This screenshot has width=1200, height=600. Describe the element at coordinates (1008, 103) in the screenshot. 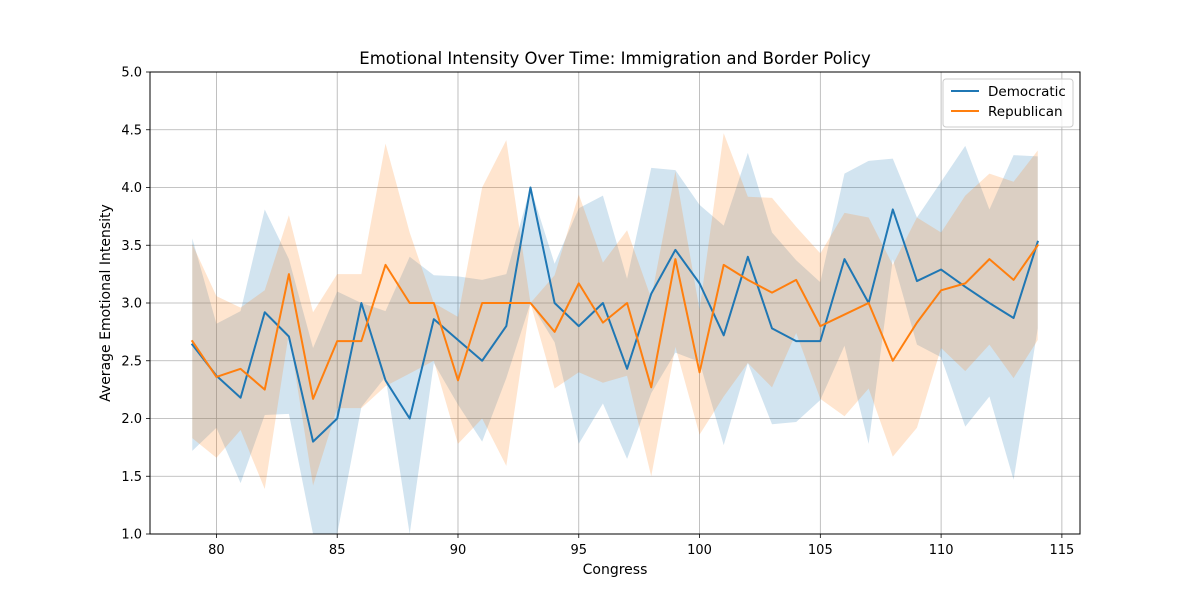

I see `legend: Democratic Republican` at that location.